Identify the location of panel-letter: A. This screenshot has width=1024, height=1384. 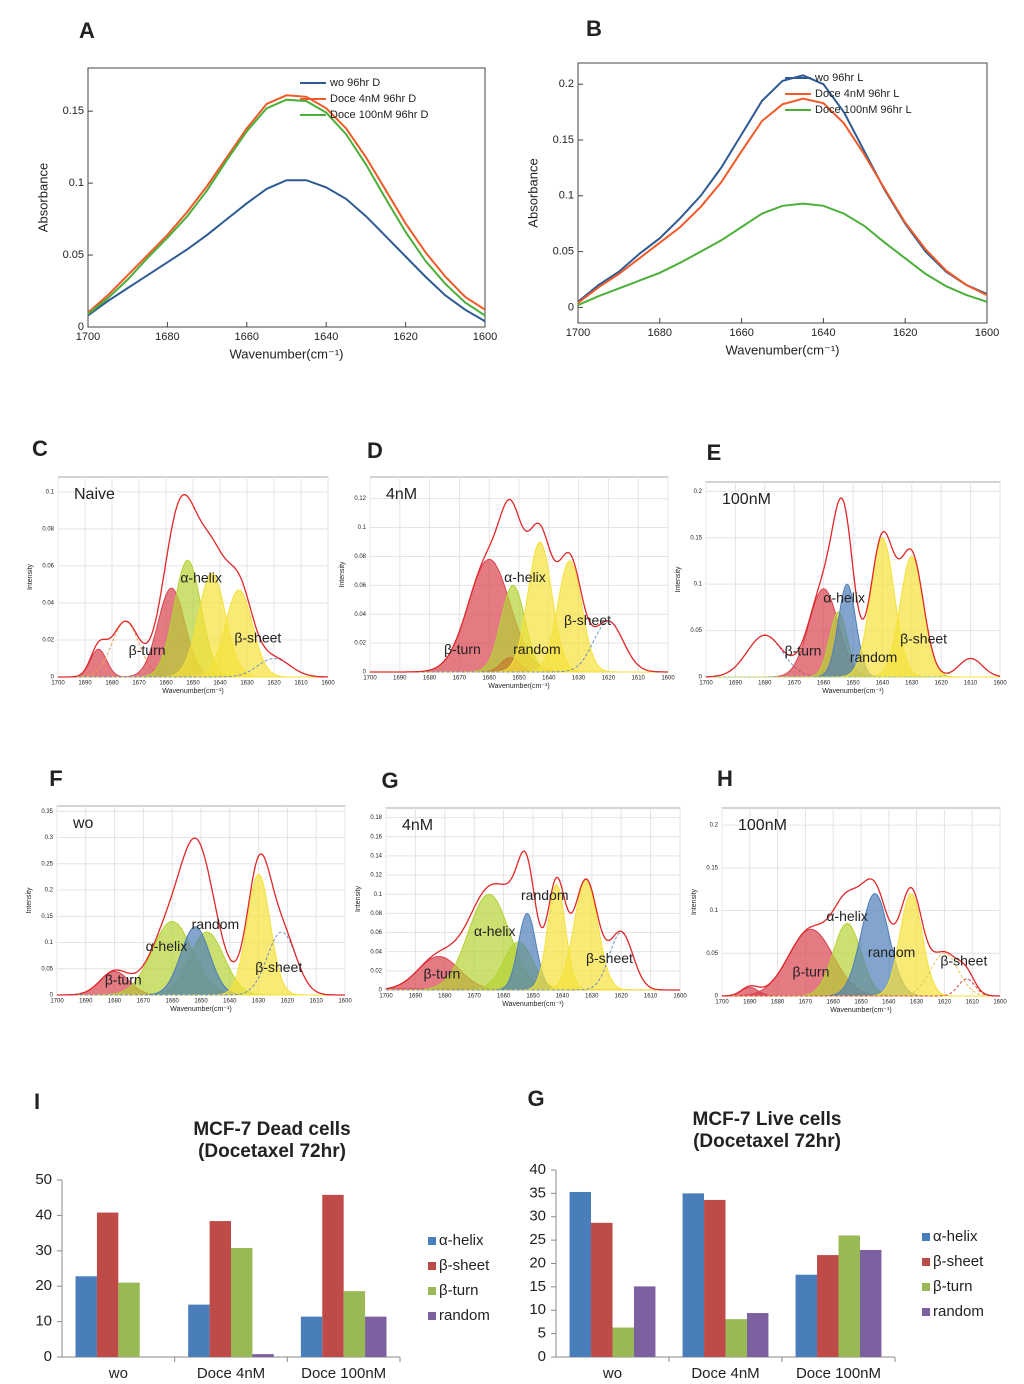
(87, 30).